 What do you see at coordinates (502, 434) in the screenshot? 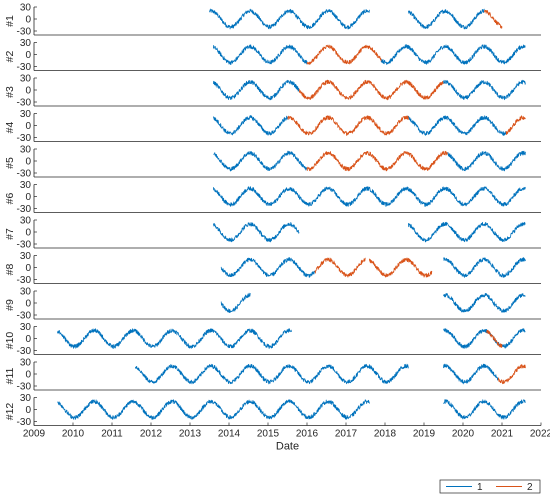
I see `x-tick-label: 2021` at bounding box center [502, 434].